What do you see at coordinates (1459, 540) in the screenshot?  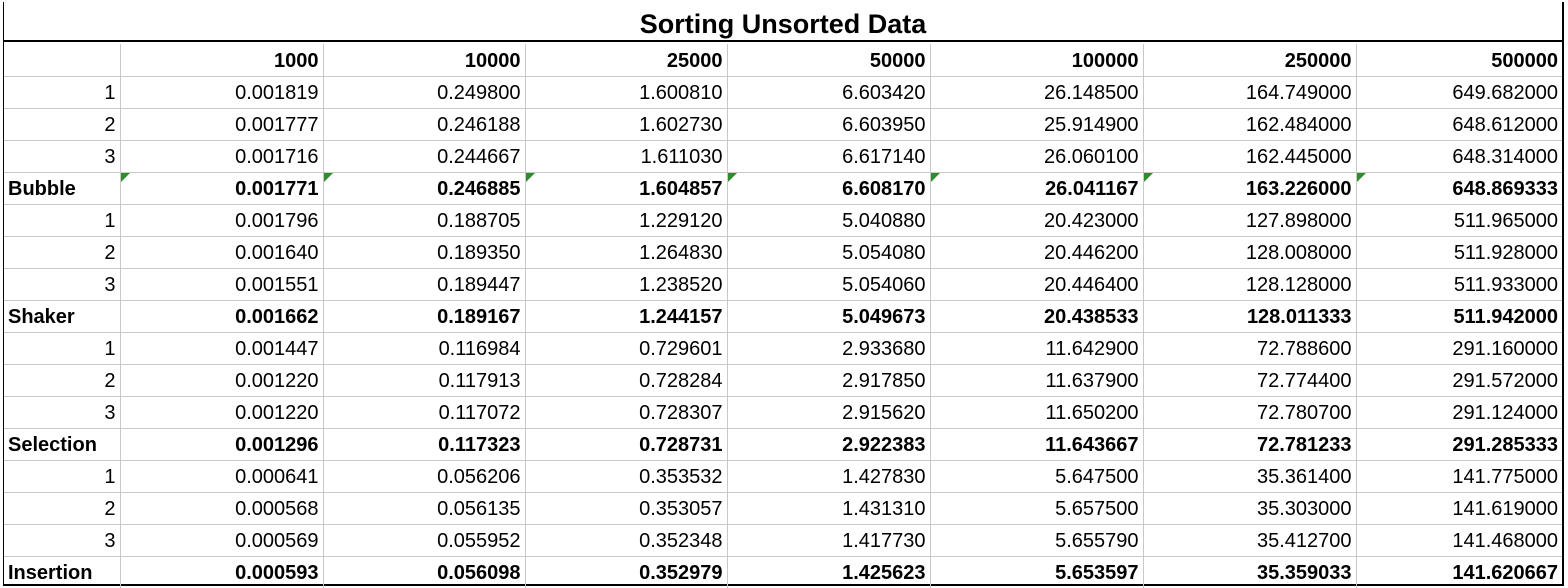 I see `value-cell: 141.468000` at bounding box center [1459, 540].